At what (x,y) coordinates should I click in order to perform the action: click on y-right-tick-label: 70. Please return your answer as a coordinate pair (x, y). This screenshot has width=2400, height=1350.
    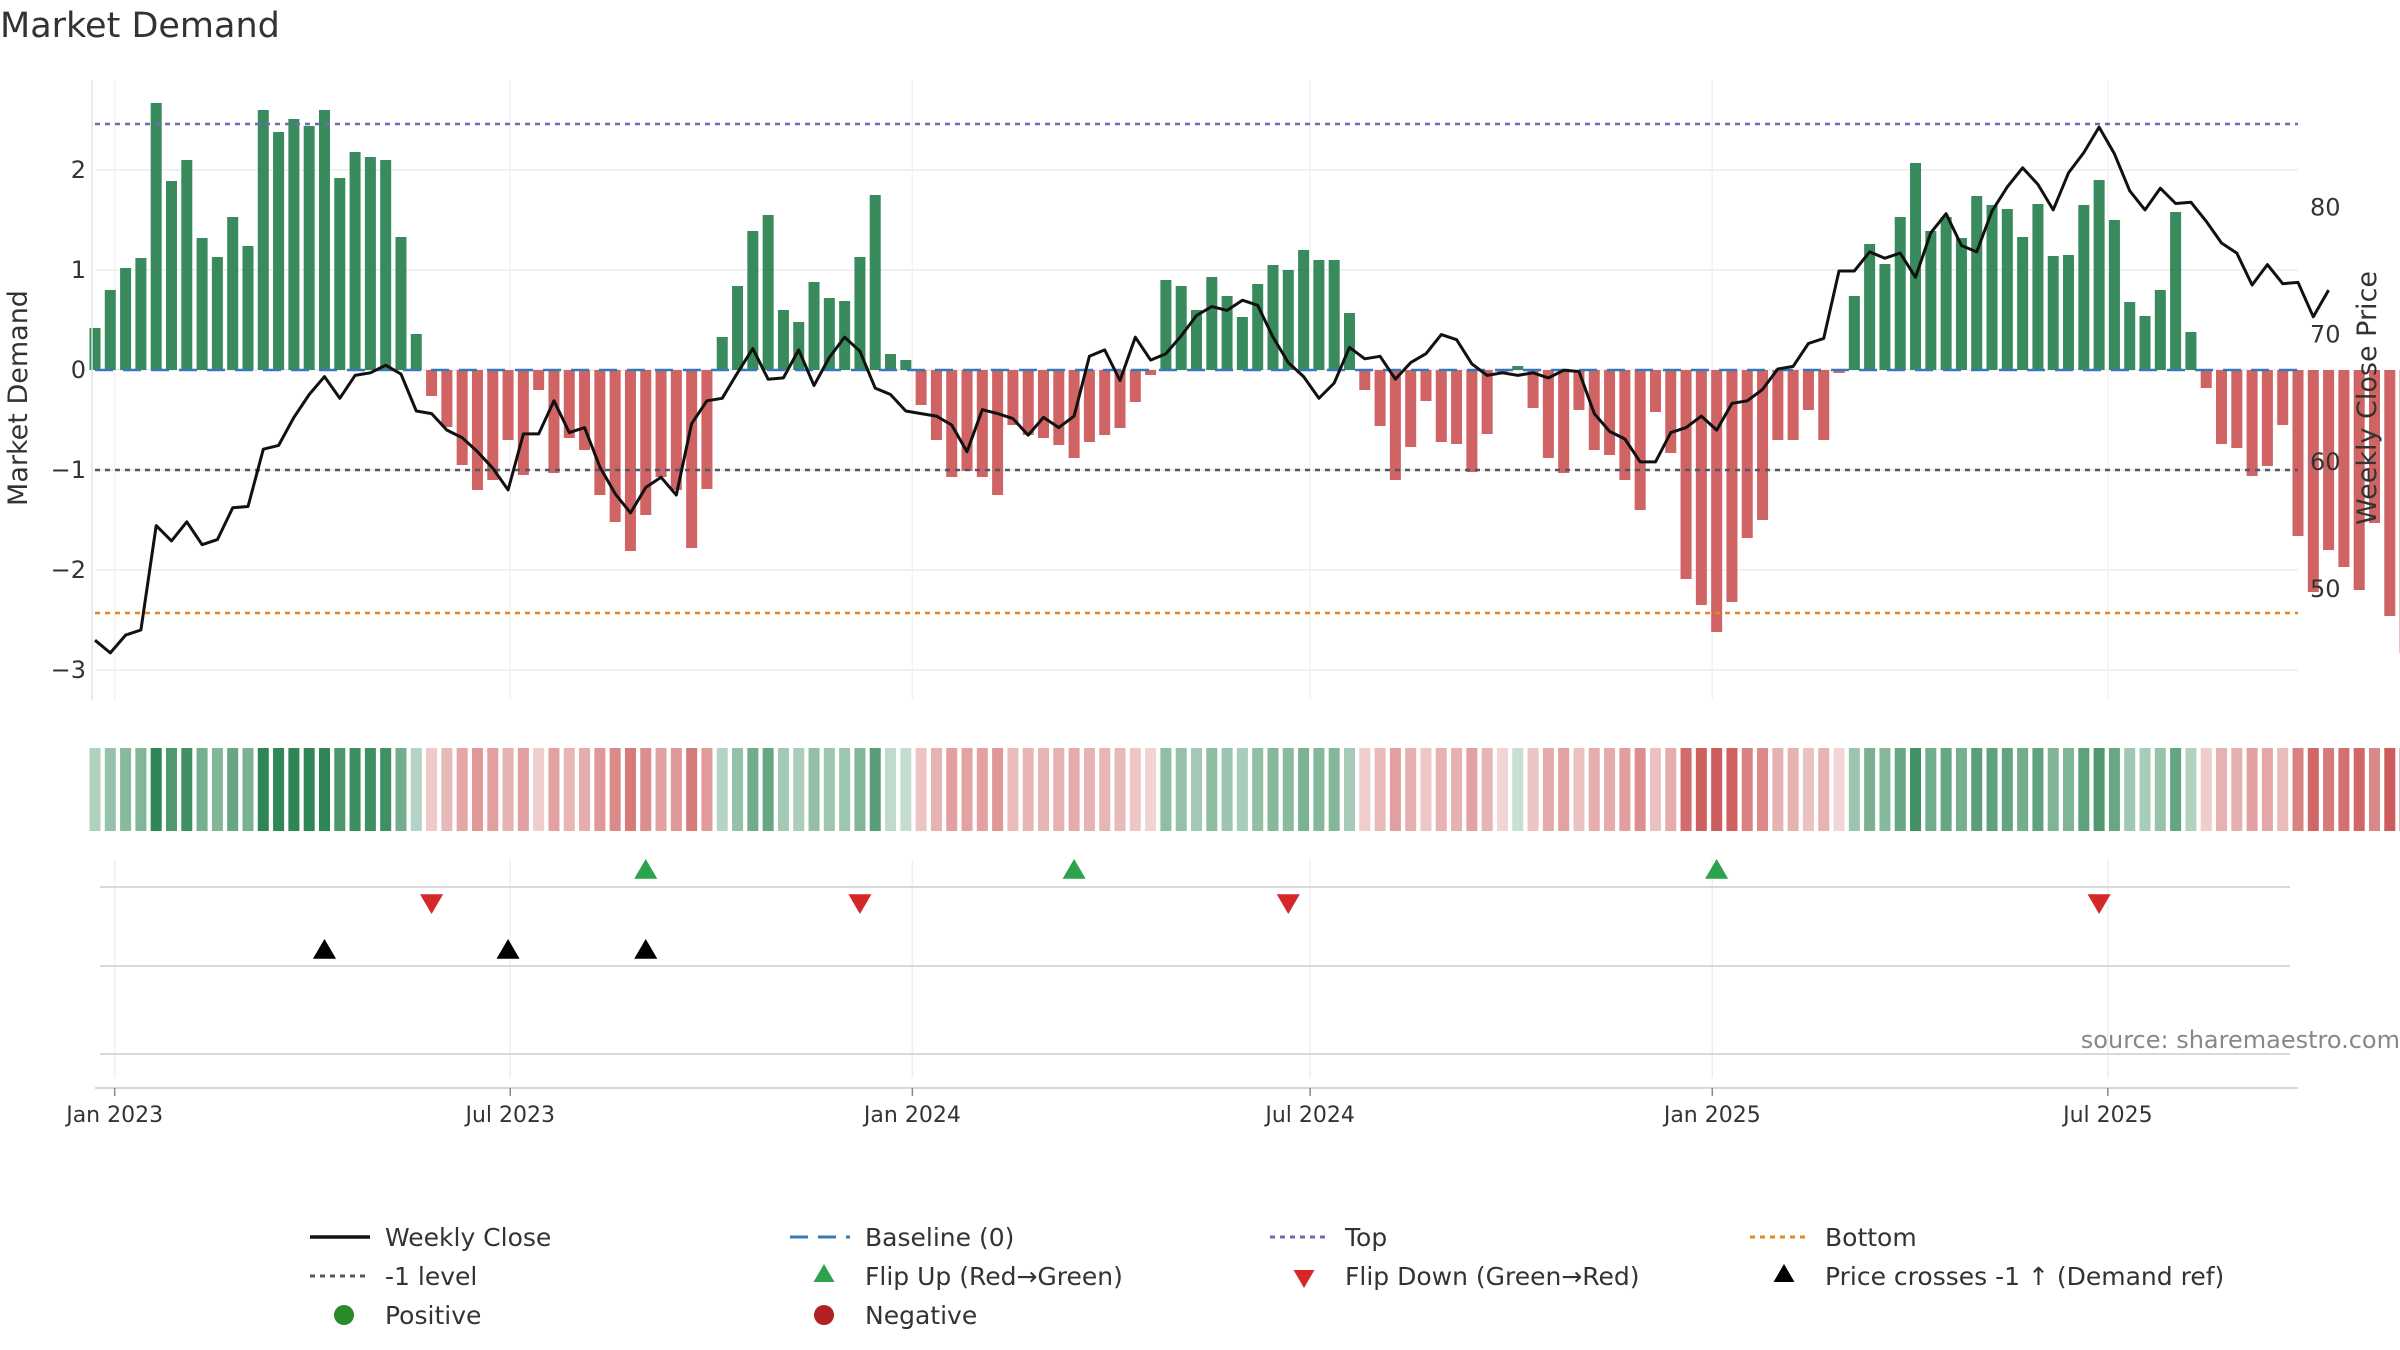
    Looking at the image, I should click on (2325, 335).